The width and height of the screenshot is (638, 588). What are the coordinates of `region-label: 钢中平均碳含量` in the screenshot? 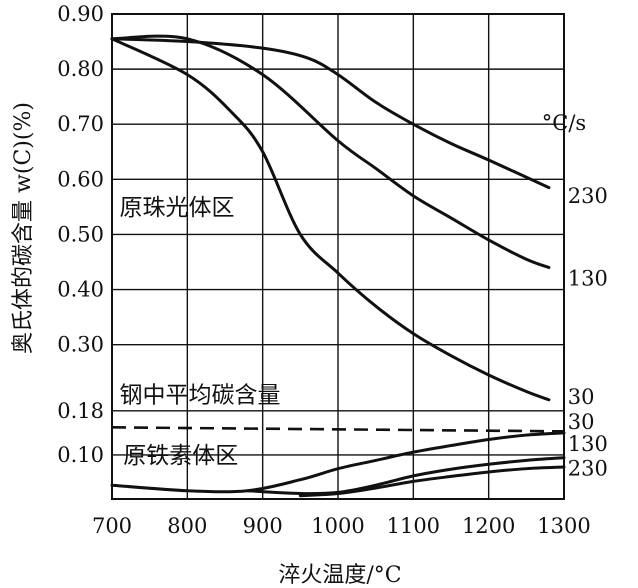 It's located at (200, 395).